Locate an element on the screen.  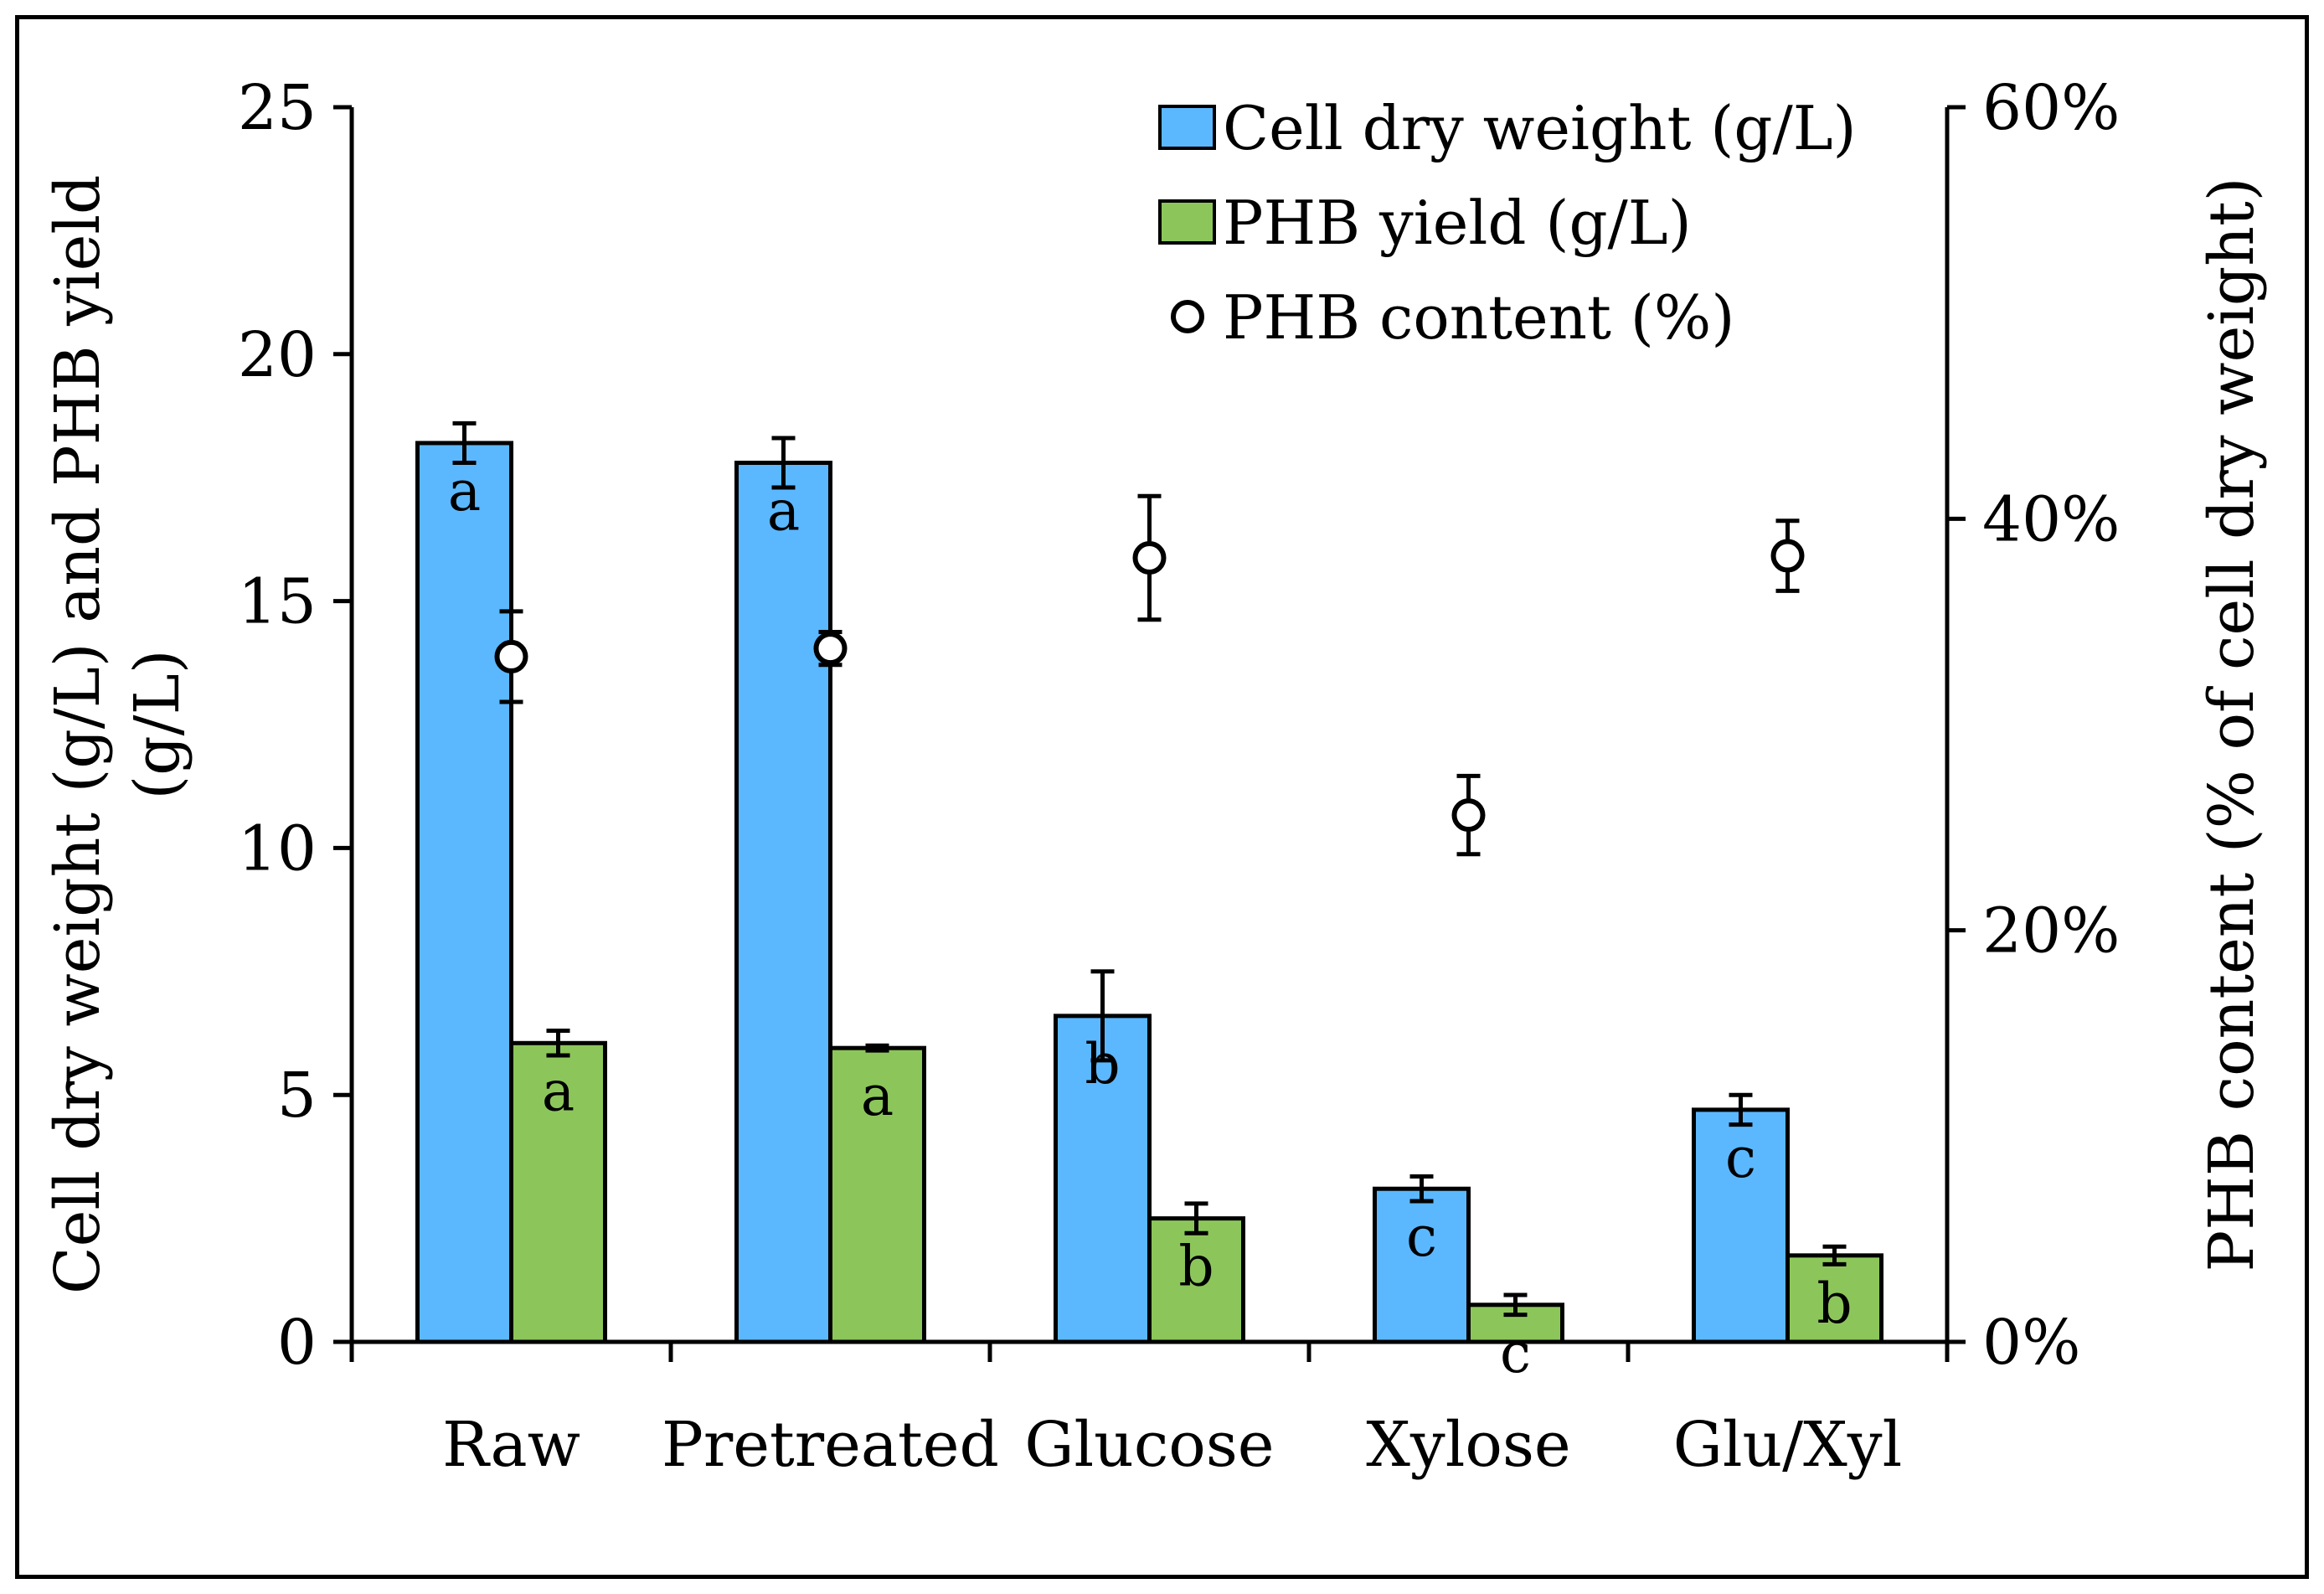
bar-cell-dry-weight-pretreated is located at coordinates (783, 902).